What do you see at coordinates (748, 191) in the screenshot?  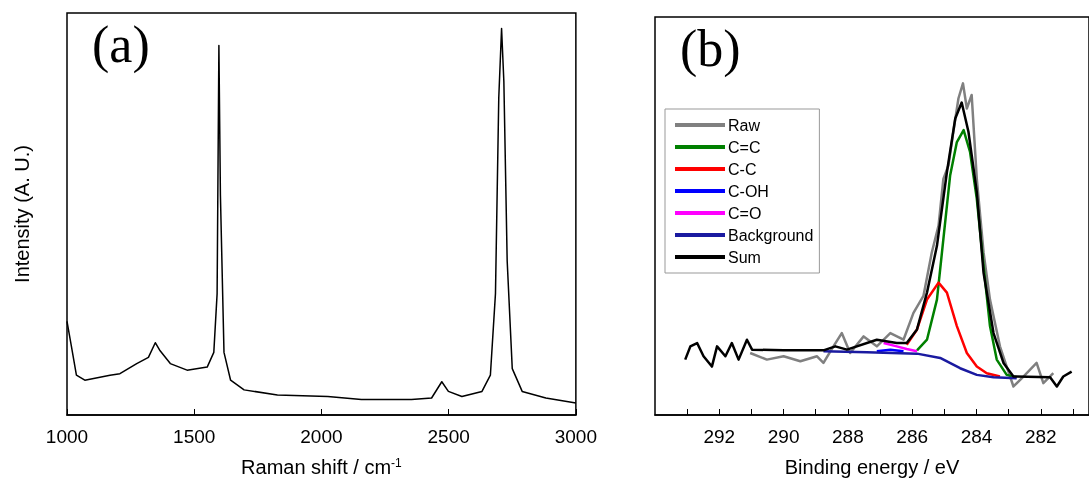 I see `legend-label: C-OH` at bounding box center [748, 191].